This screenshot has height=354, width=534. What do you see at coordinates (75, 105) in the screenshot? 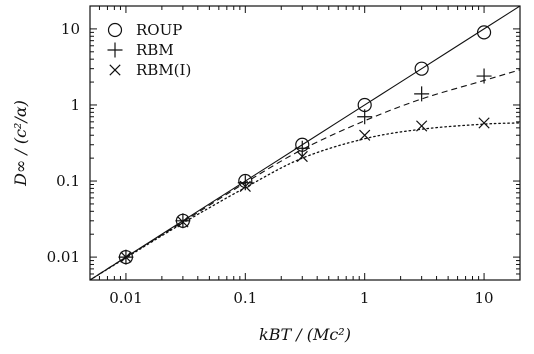
I see `y-tick-label: 1` at bounding box center [75, 105].